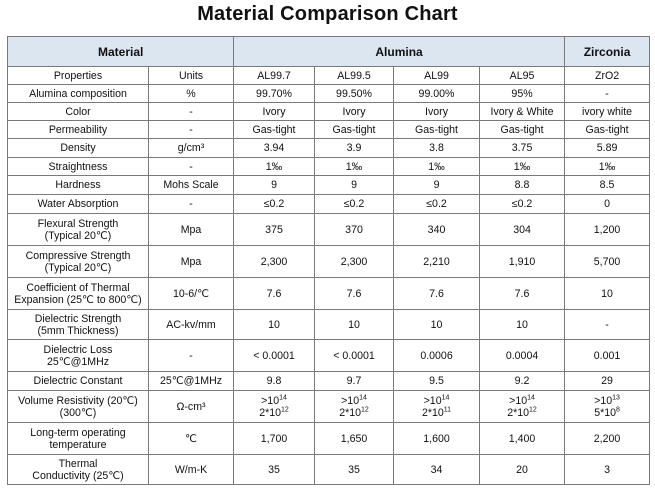 The image size is (655, 500). I want to click on value-cell: 29, so click(607, 381).